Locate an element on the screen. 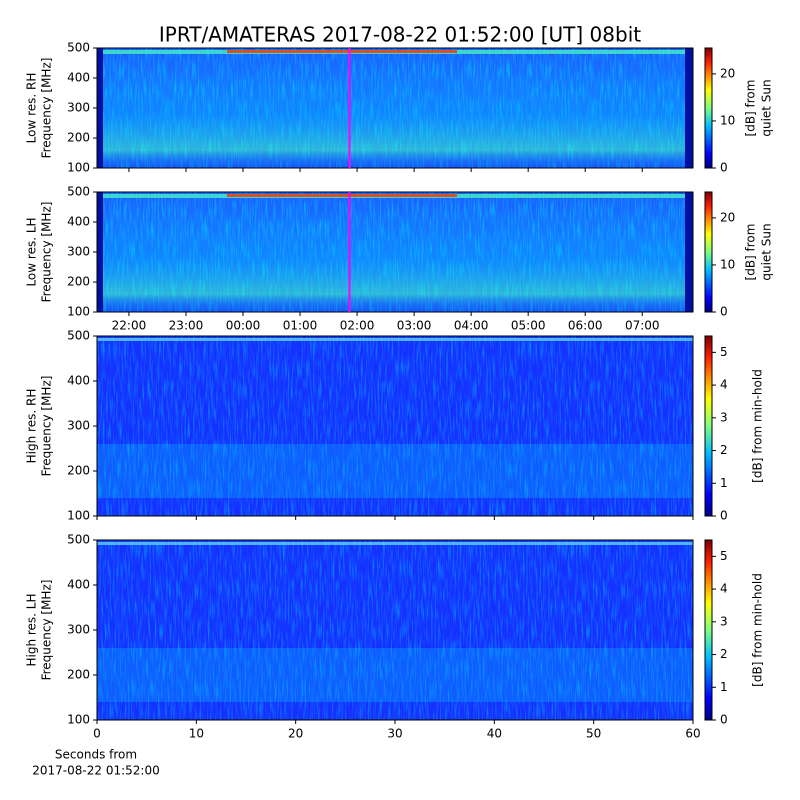 The width and height of the screenshot is (800, 800). x-tick-label: 03:00 is located at coordinates (414, 326).